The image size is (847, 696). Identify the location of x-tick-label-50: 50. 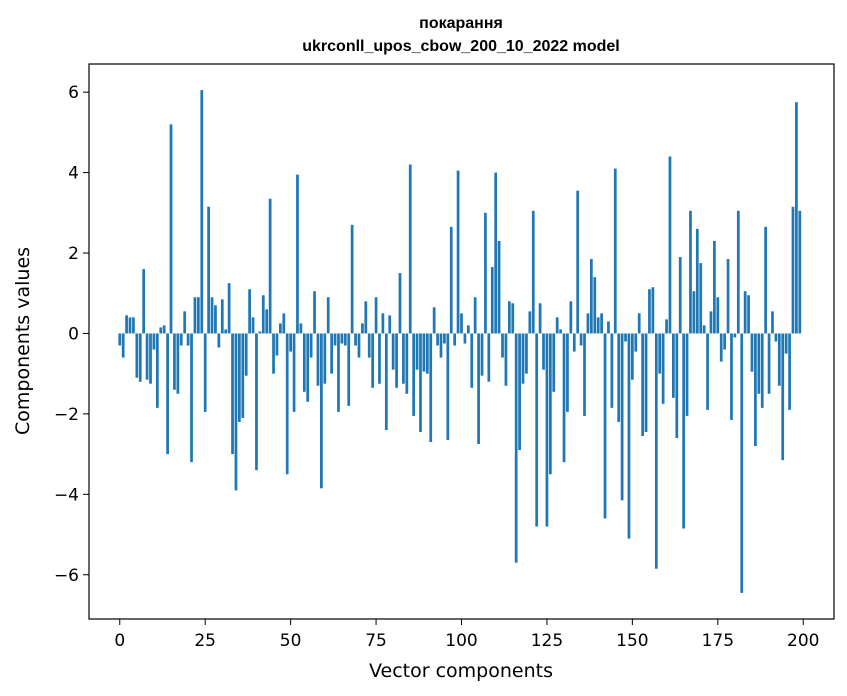
(291, 641).